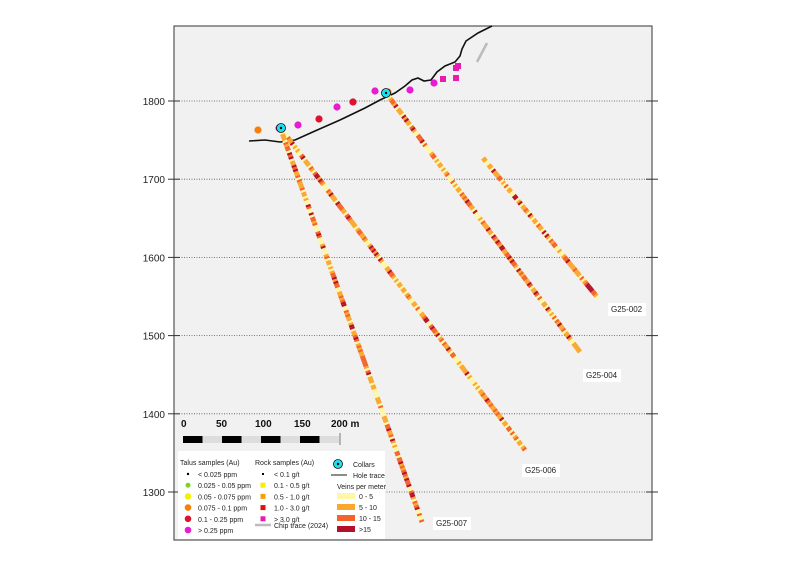 This screenshot has width=800, height=565. I want to click on vein-label: 10 - 15, so click(370, 519).